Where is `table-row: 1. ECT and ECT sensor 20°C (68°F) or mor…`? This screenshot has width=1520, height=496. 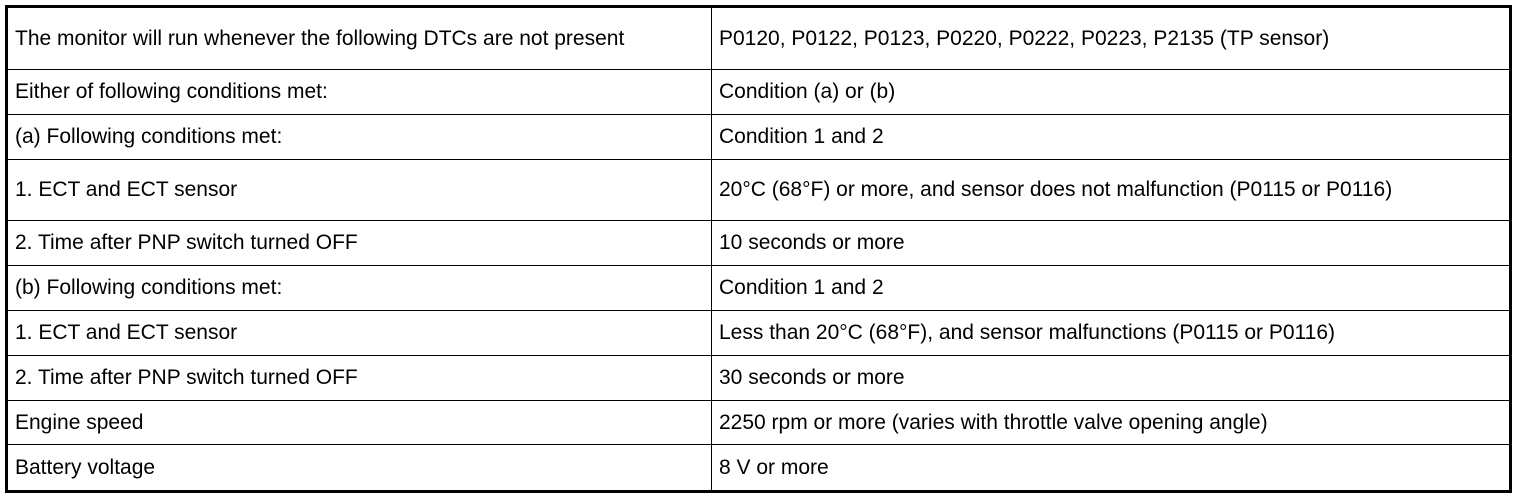 table-row: 1. ECT and ECT sensor 20°C (68°F) or mor… is located at coordinates (758, 189).